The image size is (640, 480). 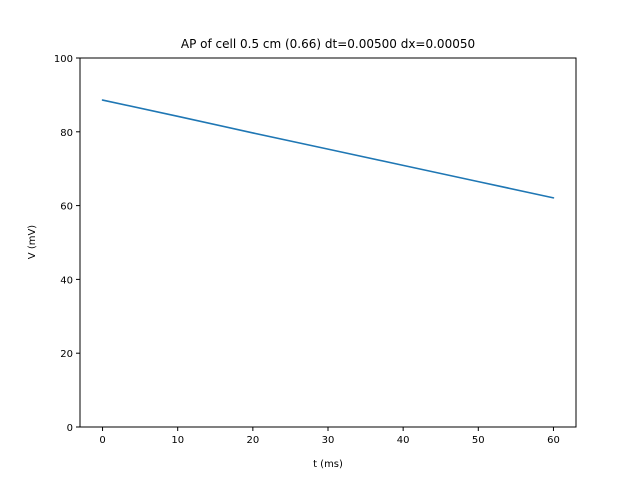 What do you see at coordinates (102, 440) in the screenshot?
I see `x-tick-label: 0` at bounding box center [102, 440].